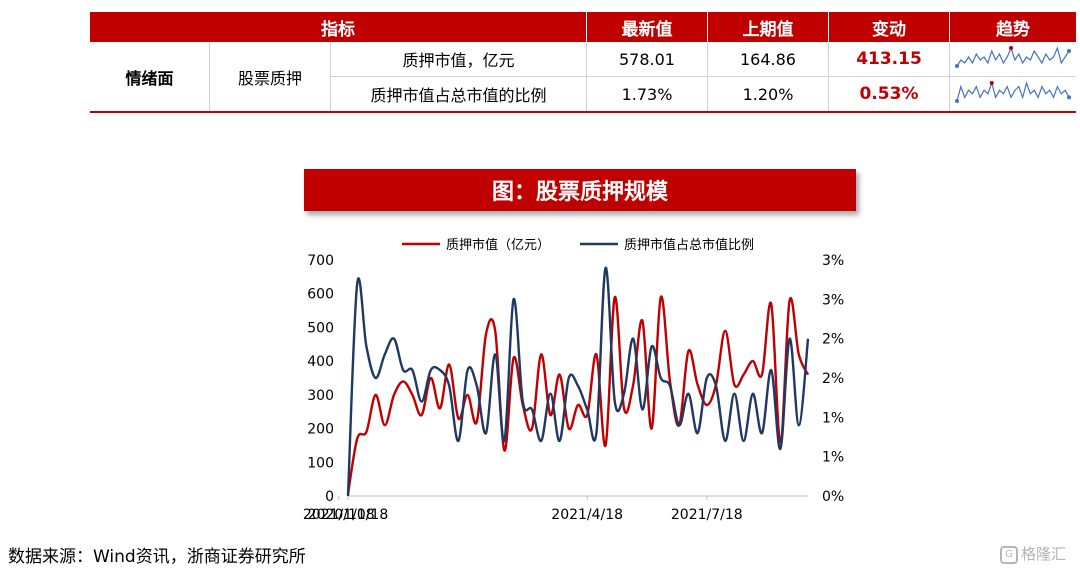 The height and width of the screenshot is (571, 1080). I want to click on table-row: 质押市值占总市值的比例 1.73% 1.20% 0.53%, so click(583, 94).